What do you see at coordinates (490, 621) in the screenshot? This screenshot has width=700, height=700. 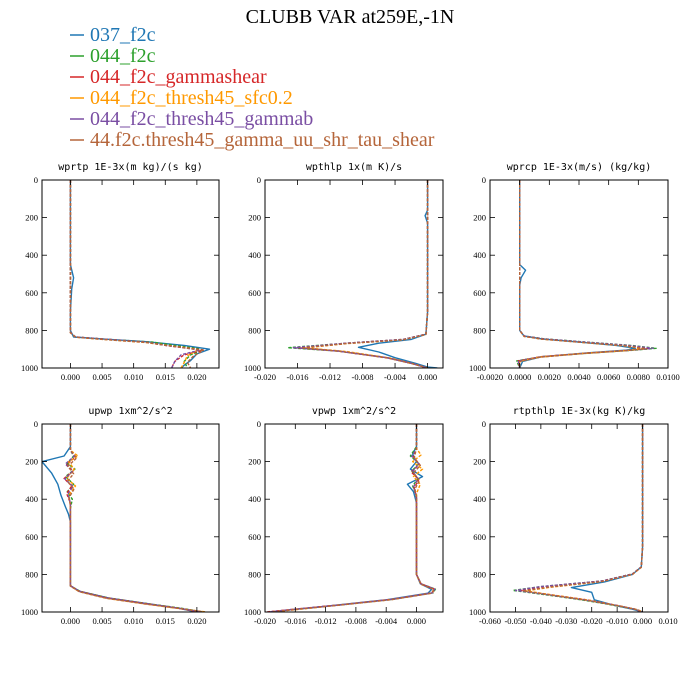 I see `panel-6-xtick-label-1: -0.060` at bounding box center [490, 621].